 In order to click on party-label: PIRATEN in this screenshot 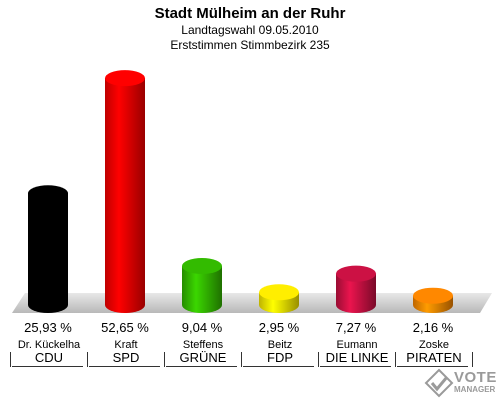, I will do `click(434, 357)`.